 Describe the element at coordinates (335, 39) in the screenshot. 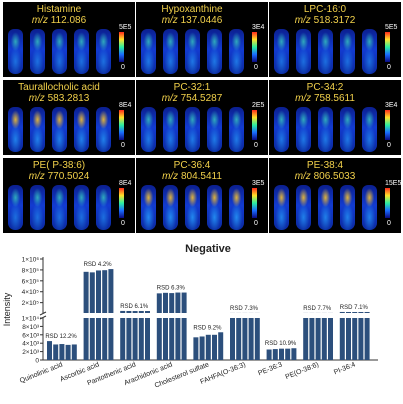

I see `msi-panel: LPC-16:0 m/z 518.3172 5E5 0` at that location.